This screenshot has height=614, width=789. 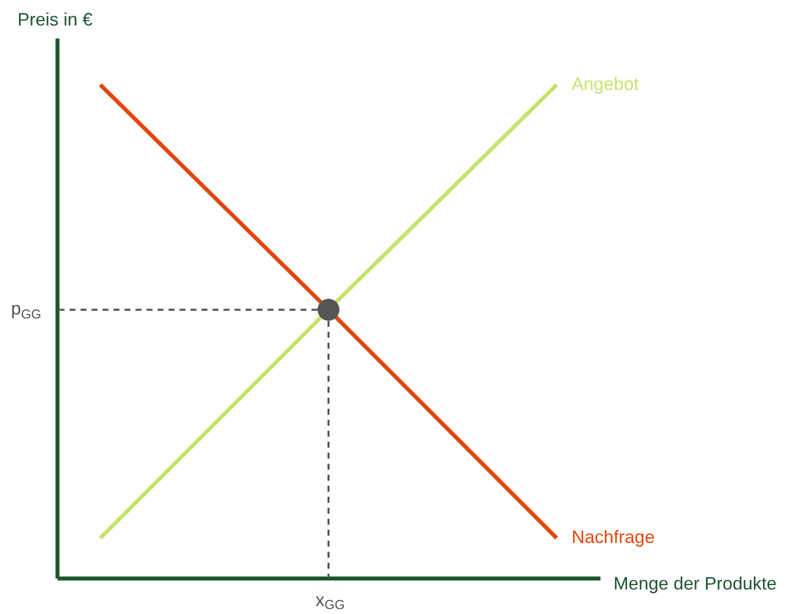 I want to click on y-axis-title: Preis in €, so click(x=55, y=20).